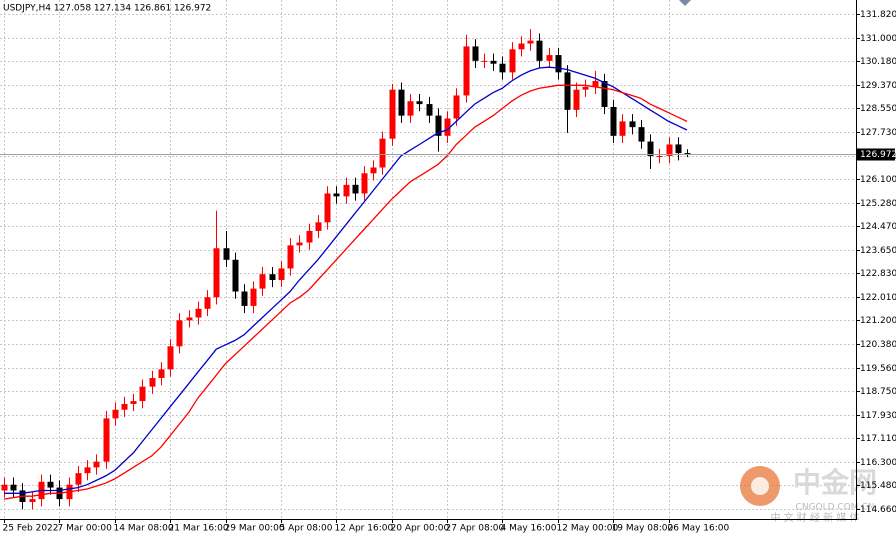 The image size is (896, 539). Describe the element at coordinates (760, 486) in the screenshot. I see `watermark-logo-inner` at that location.